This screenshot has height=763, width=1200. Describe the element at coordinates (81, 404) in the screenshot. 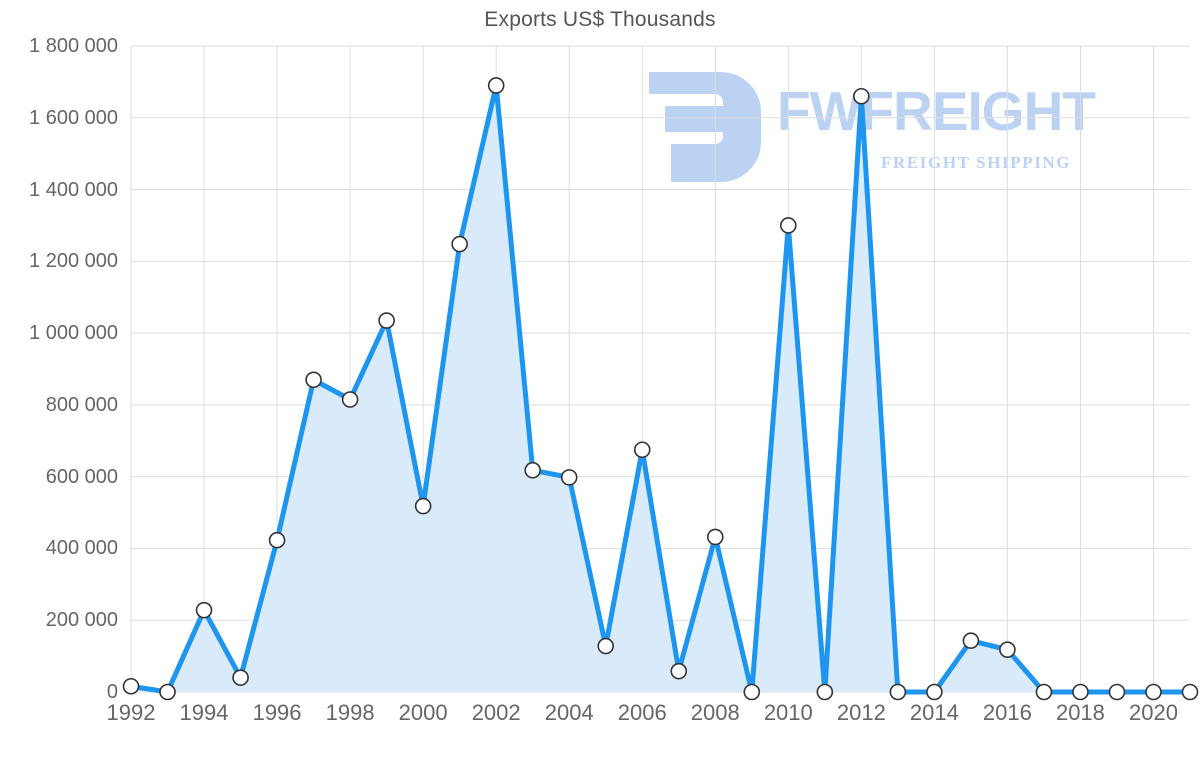

I see `y-axis-tick-label: 800 000` at that location.